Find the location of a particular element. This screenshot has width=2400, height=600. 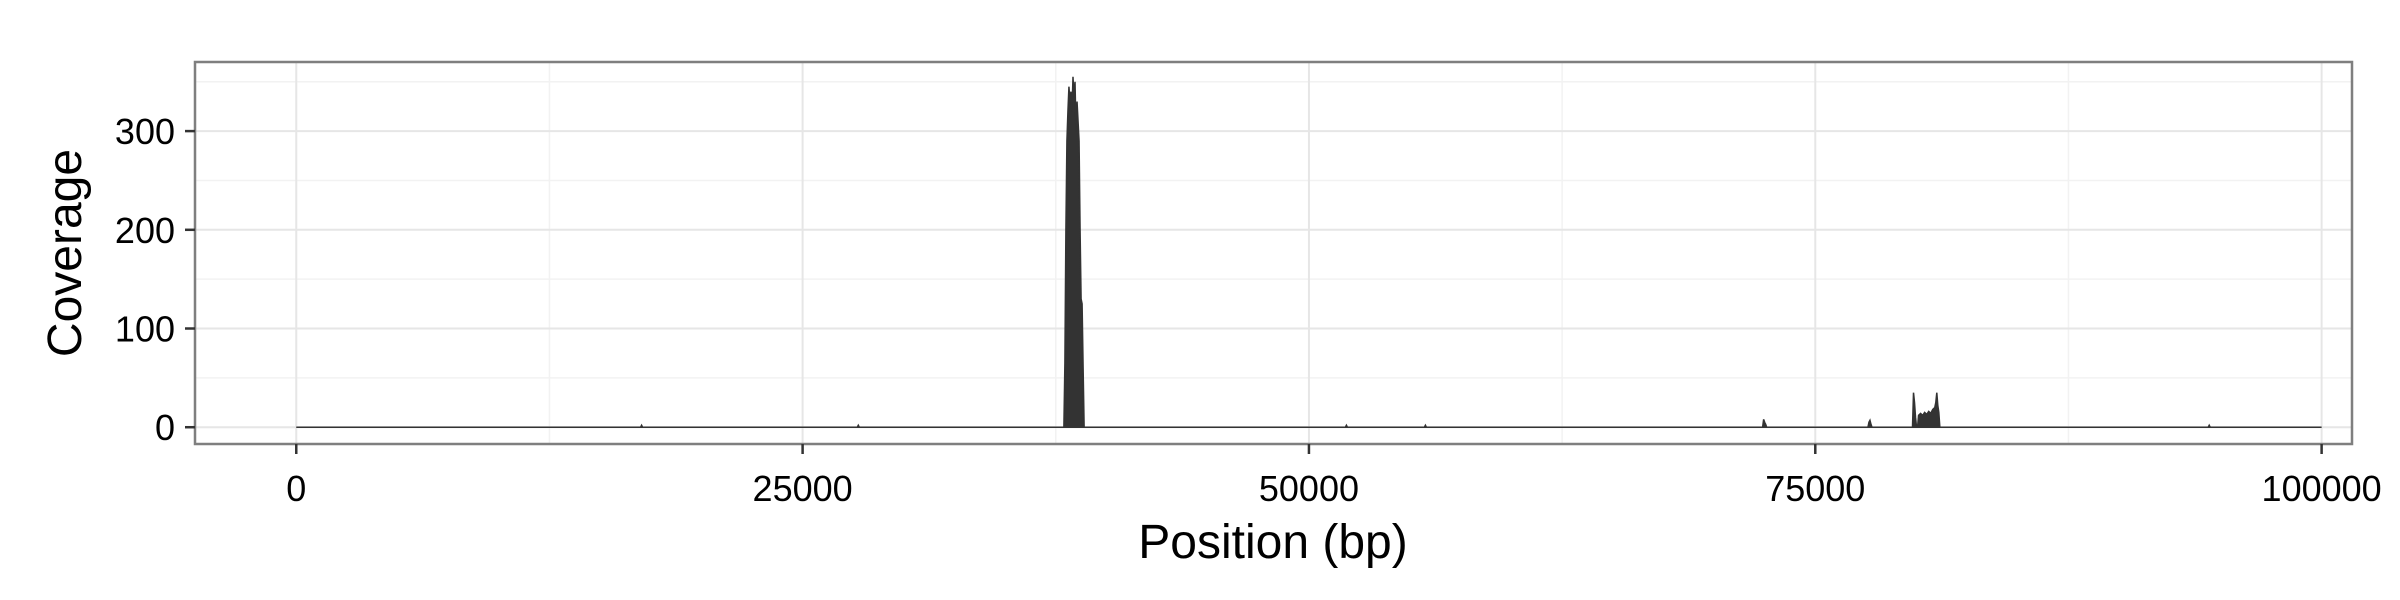

x-tick-label: 100000 is located at coordinates (2322, 488).